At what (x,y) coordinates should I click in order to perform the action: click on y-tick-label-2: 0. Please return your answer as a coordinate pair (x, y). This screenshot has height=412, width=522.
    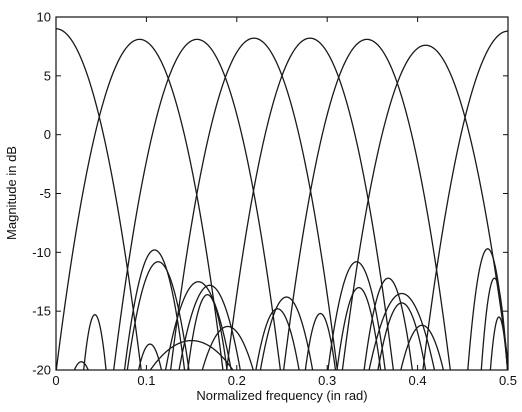
    Looking at the image, I should click on (47, 134).